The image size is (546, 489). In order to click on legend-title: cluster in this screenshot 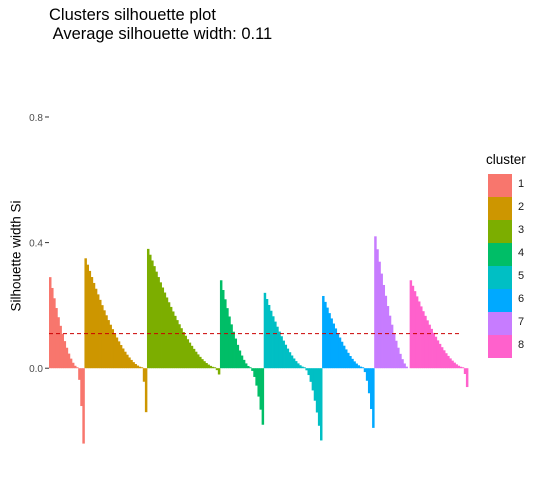, I will do `click(506, 159)`.